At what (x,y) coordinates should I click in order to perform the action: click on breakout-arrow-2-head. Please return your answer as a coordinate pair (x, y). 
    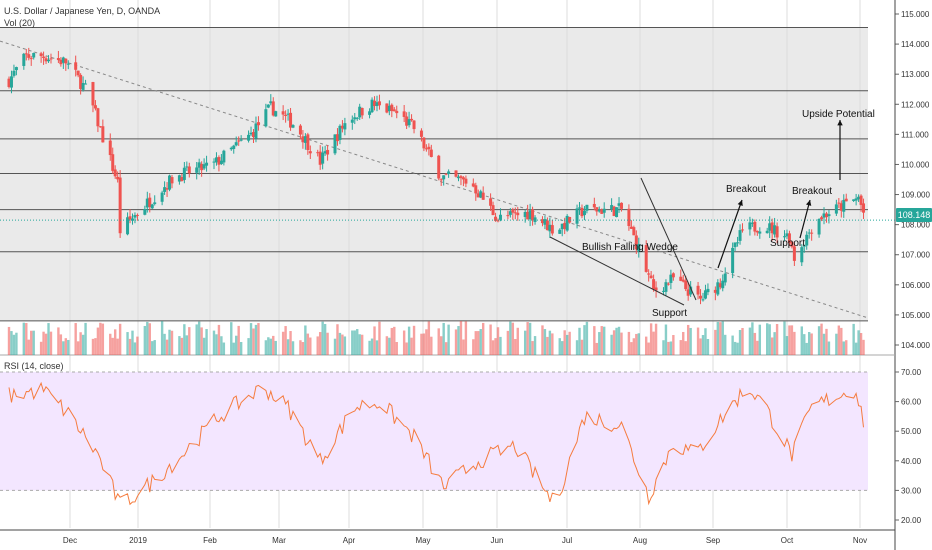
    Looking at the image, I should click on (809, 203).